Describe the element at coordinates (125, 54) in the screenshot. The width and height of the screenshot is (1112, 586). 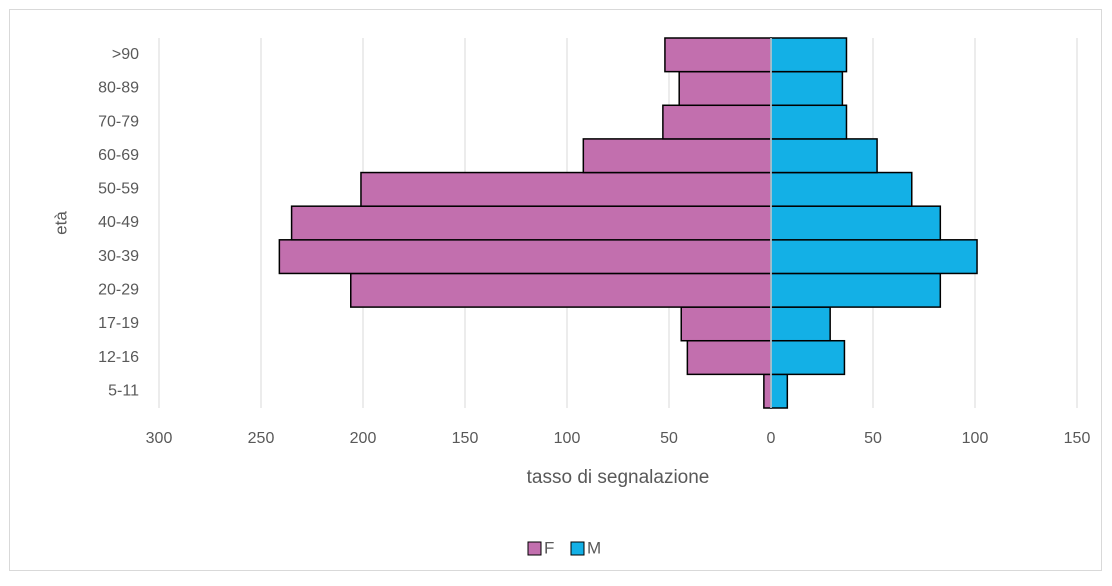
I see `y-tick-label: >90` at that location.